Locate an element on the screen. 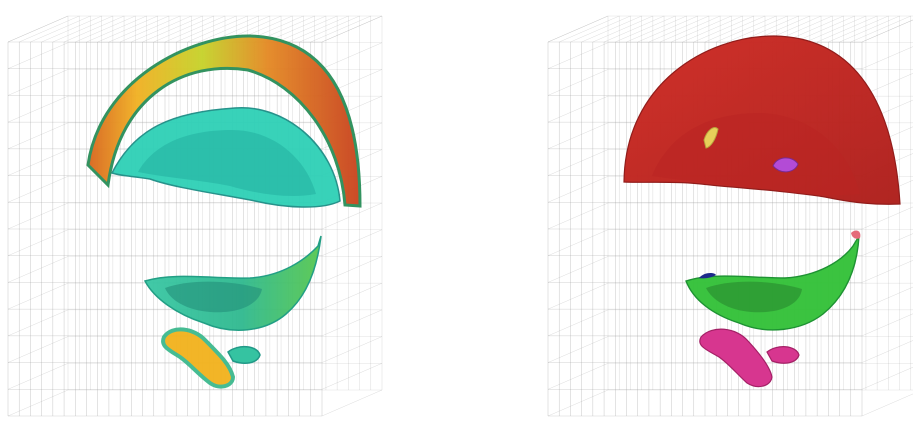 Image resolution: width=913 pixels, height=426 pixels. left-upper-cavity is located at coordinates (225, 157).